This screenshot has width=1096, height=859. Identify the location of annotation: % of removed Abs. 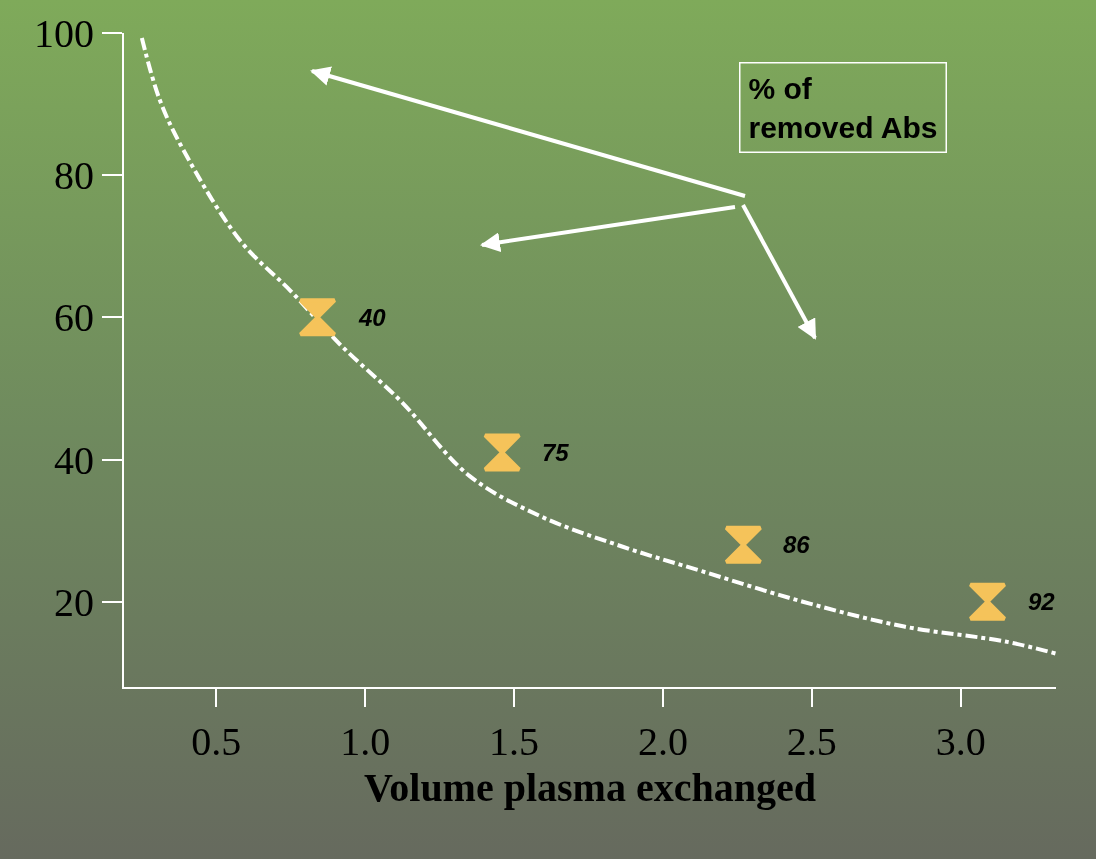
(843, 107).